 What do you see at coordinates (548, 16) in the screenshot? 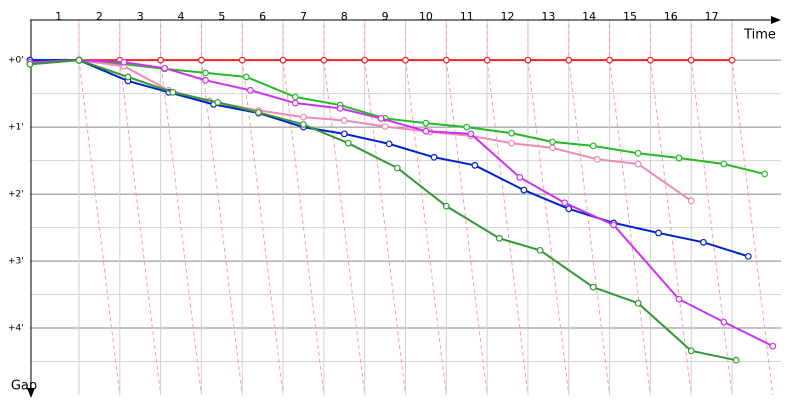
I see `x-tick-label: 13` at bounding box center [548, 16].